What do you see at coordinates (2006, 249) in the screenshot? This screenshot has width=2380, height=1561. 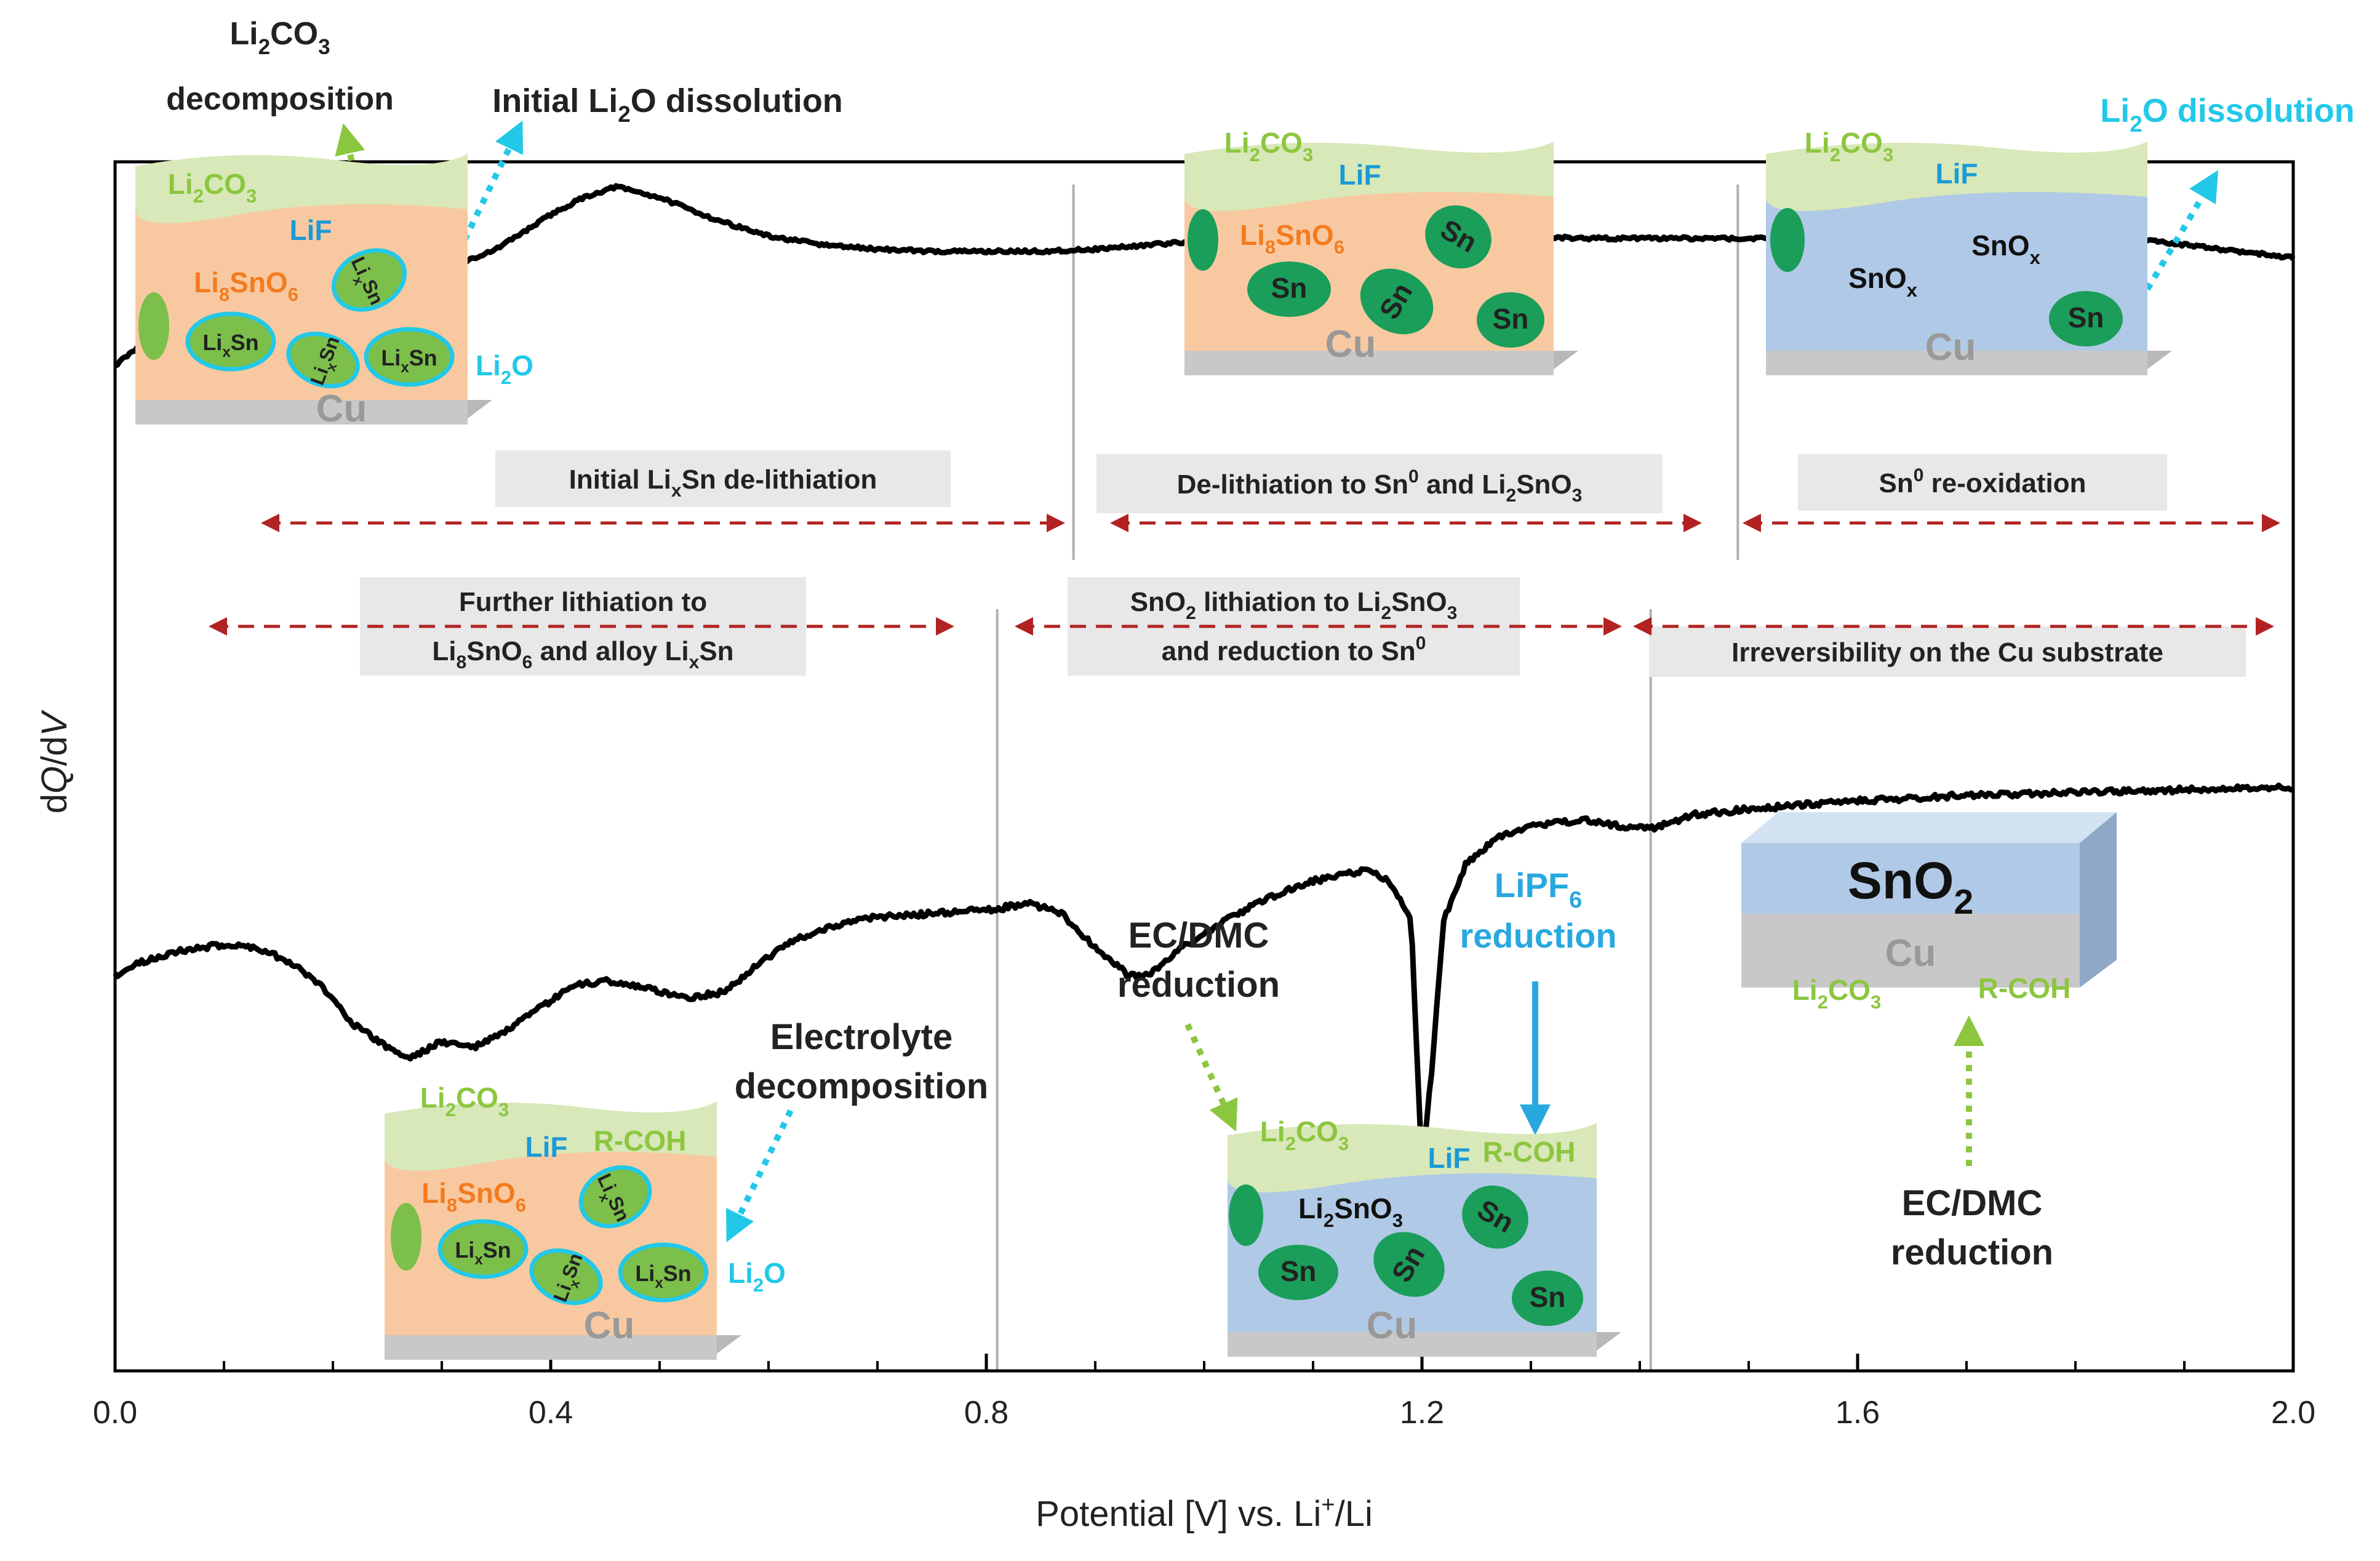 I see `s3-snox-b: SnOx` at bounding box center [2006, 249].